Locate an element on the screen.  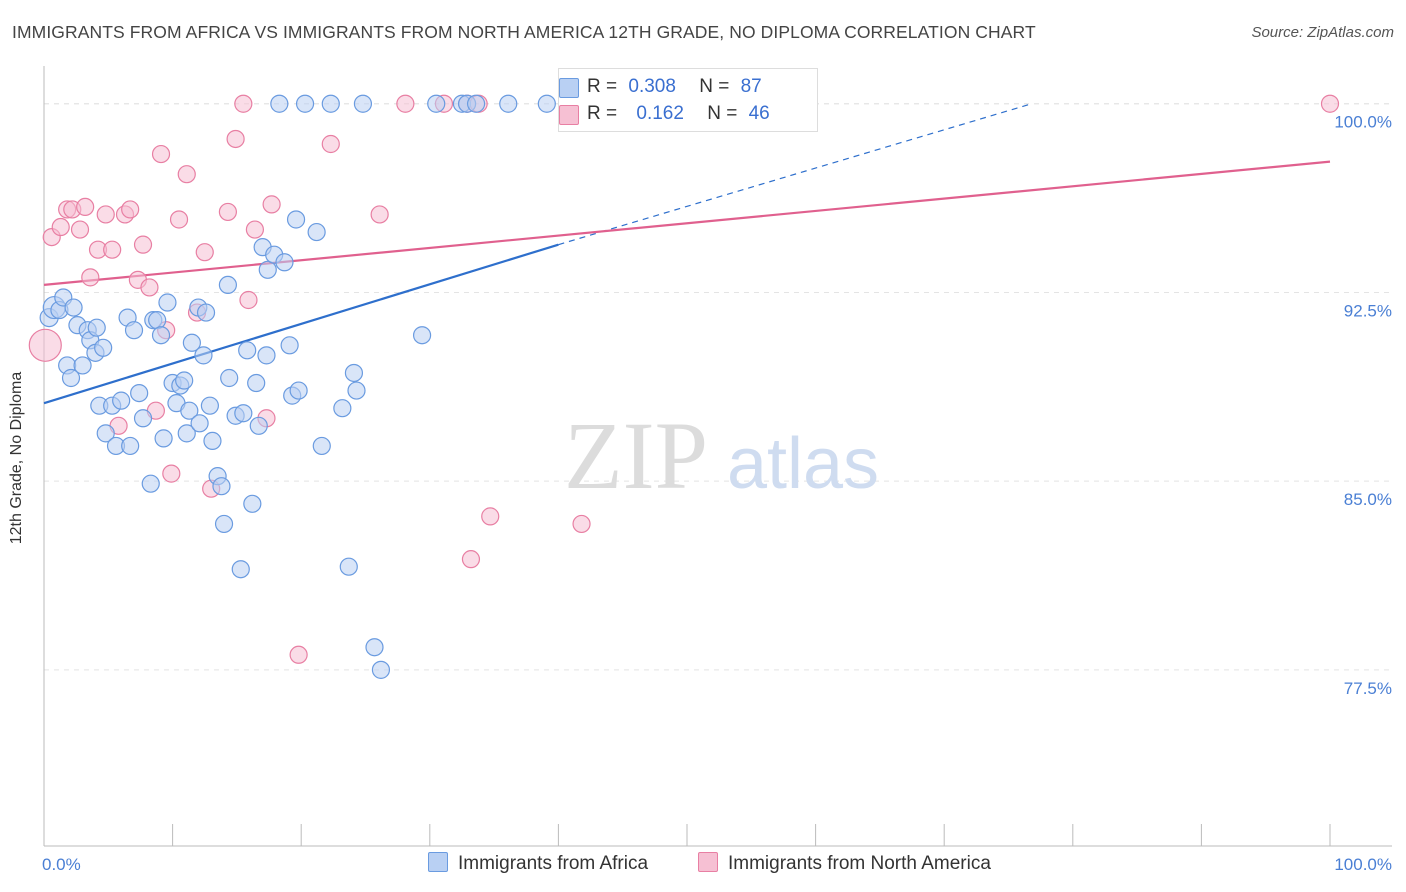
legend-n-value-north-america: 46 is located at coordinates (759, 113).